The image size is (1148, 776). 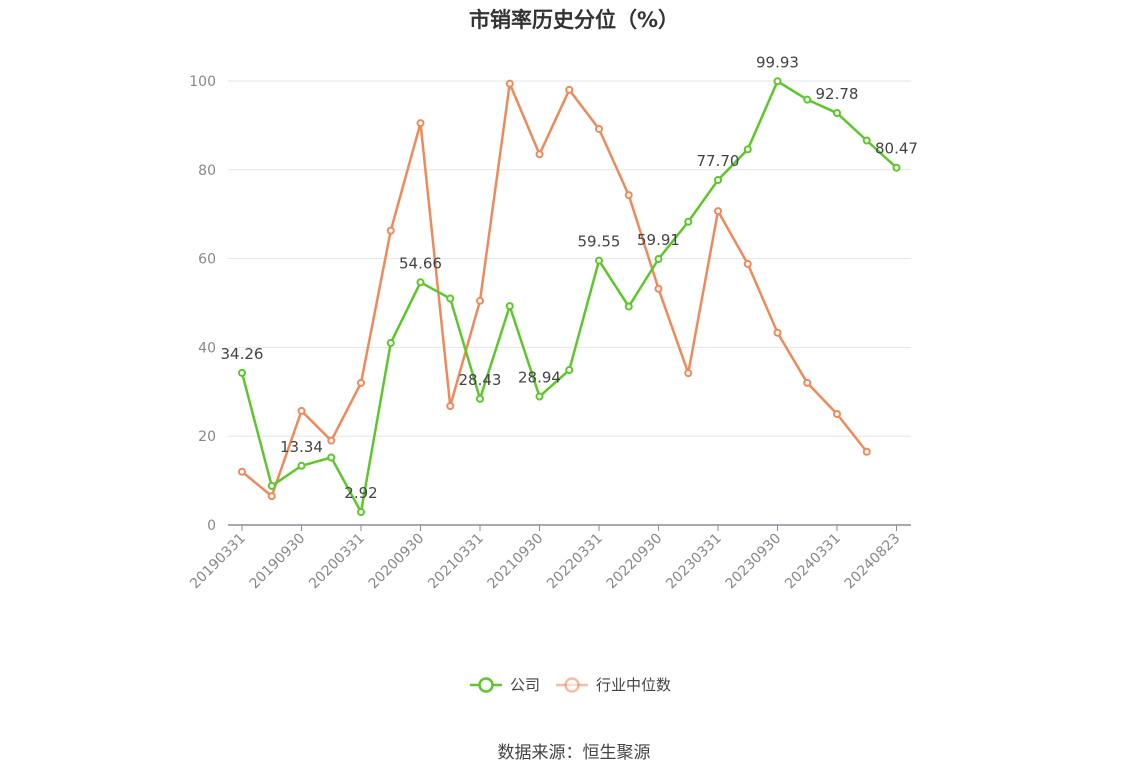 What do you see at coordinates (211, 526) in the screenshot?
I see `y-tick-label: 0` at bounding box center [211, 526].